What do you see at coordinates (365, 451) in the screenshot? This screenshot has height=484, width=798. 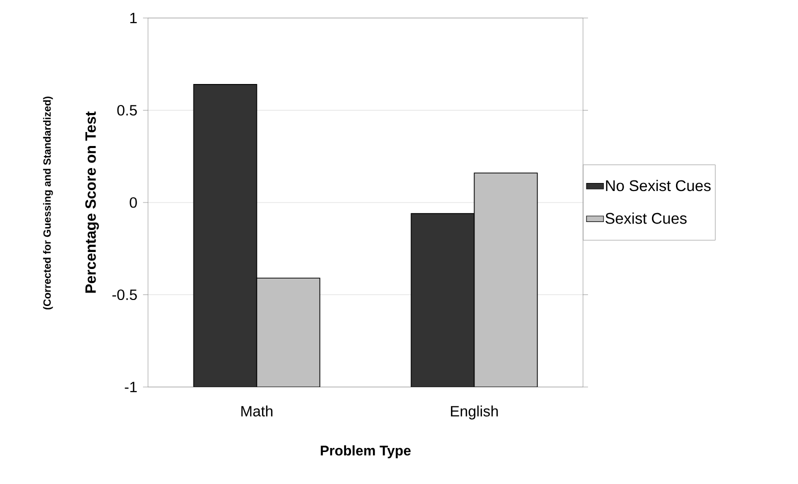 I see `x-axis-title: Problem Type` at bounding box center [365, 451].